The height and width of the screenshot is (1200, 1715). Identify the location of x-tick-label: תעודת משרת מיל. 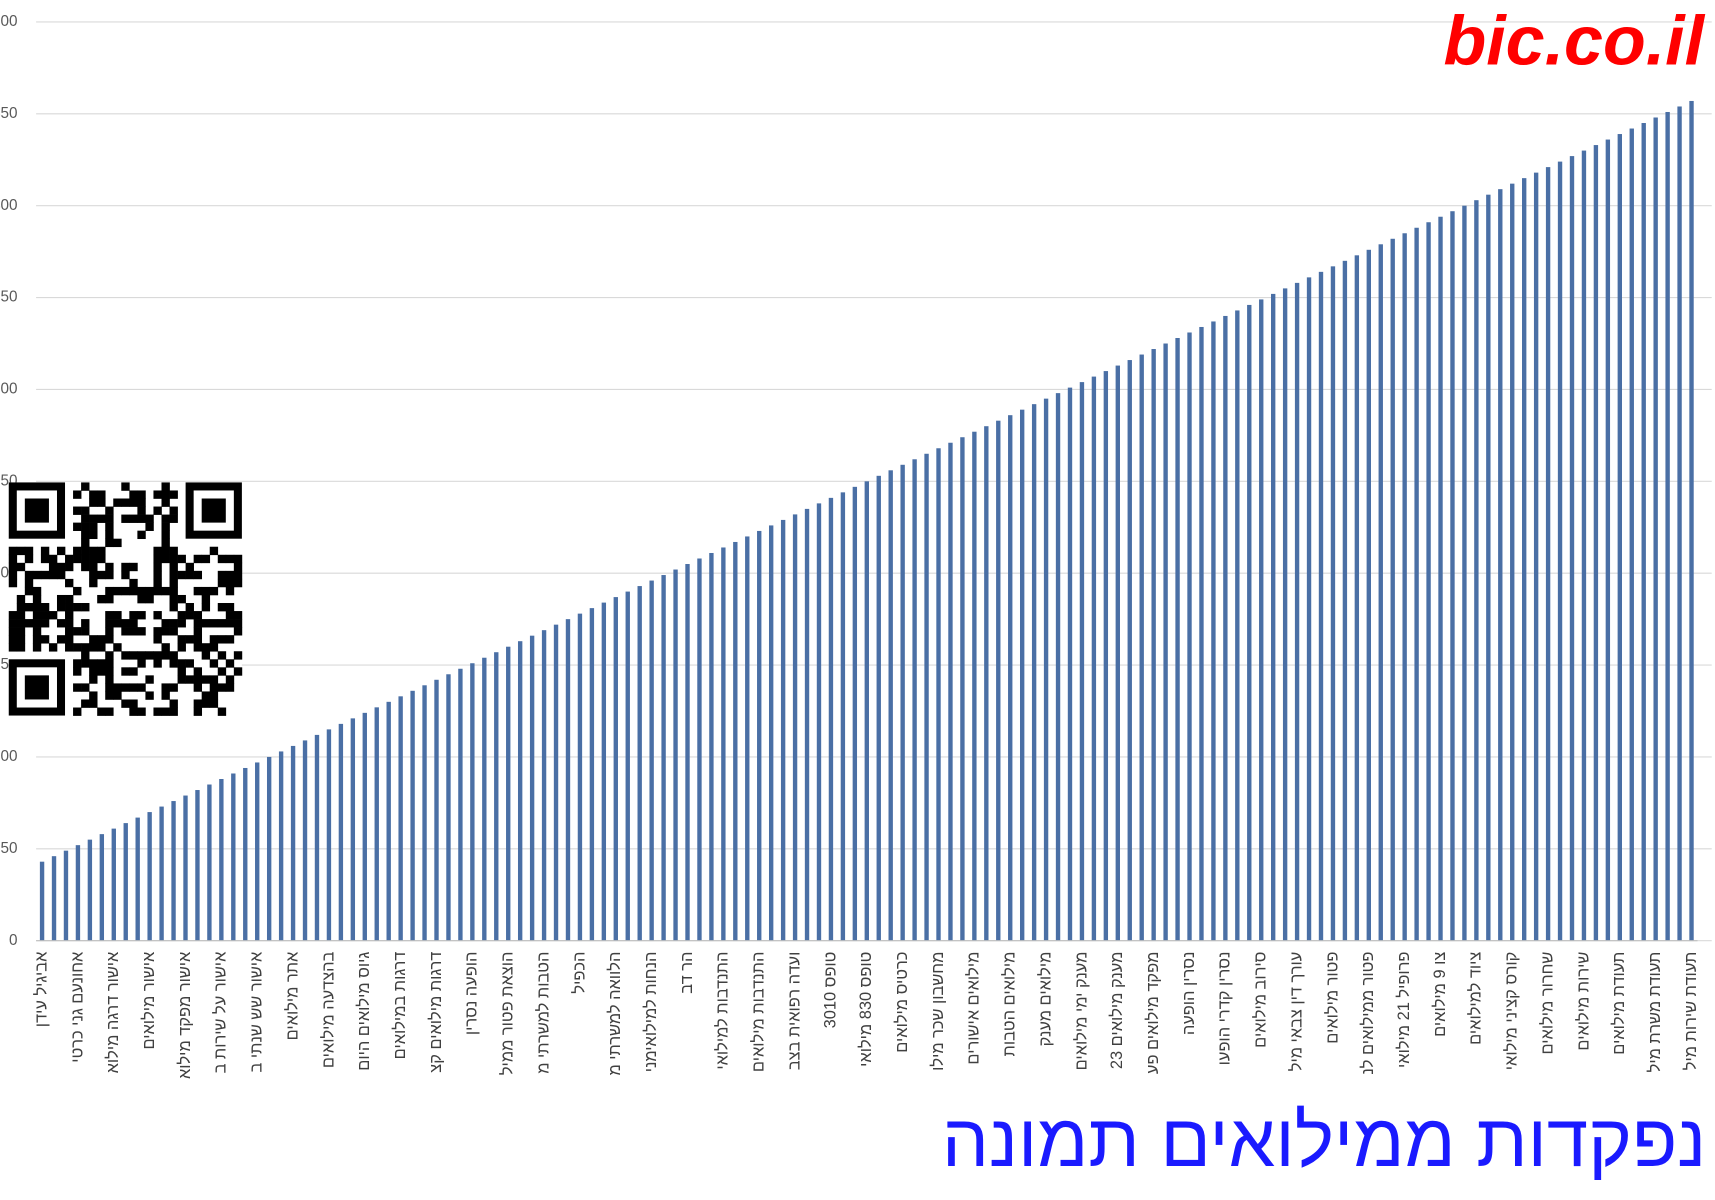
(1655, 1012).